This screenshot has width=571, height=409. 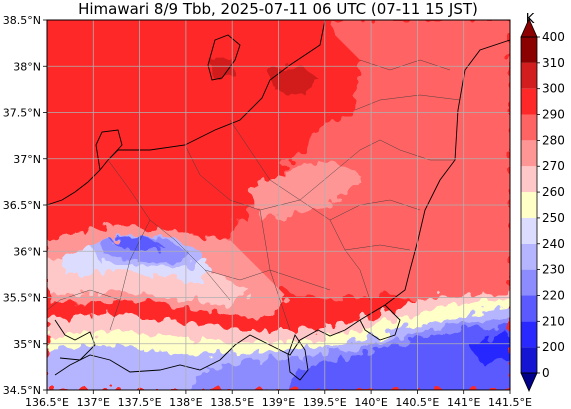 I want to click on colorbar-tick-label: 310, so click(x=553, y=63).